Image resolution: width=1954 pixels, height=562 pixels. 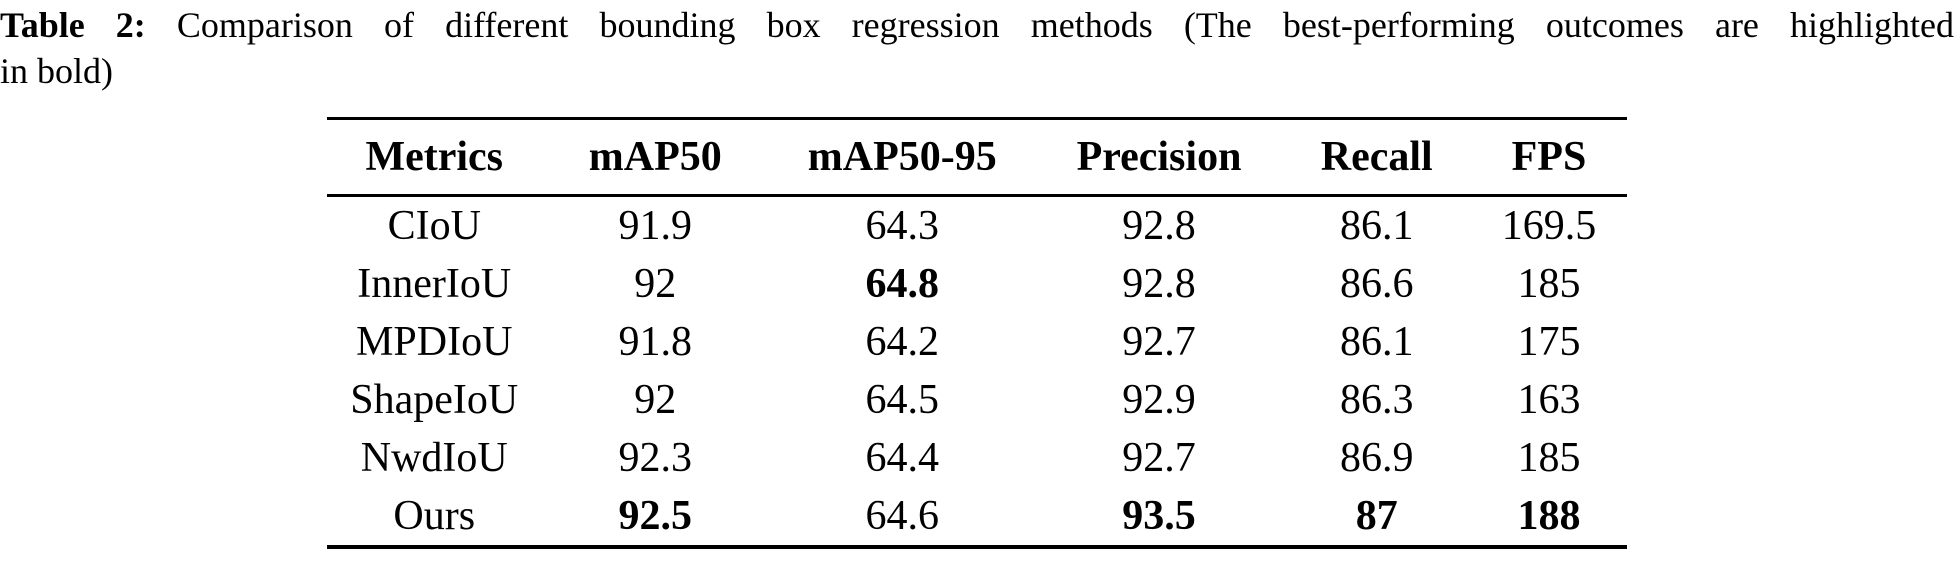 I want to click on metric-value-cell: 64.6, so click(x=902, y=516).